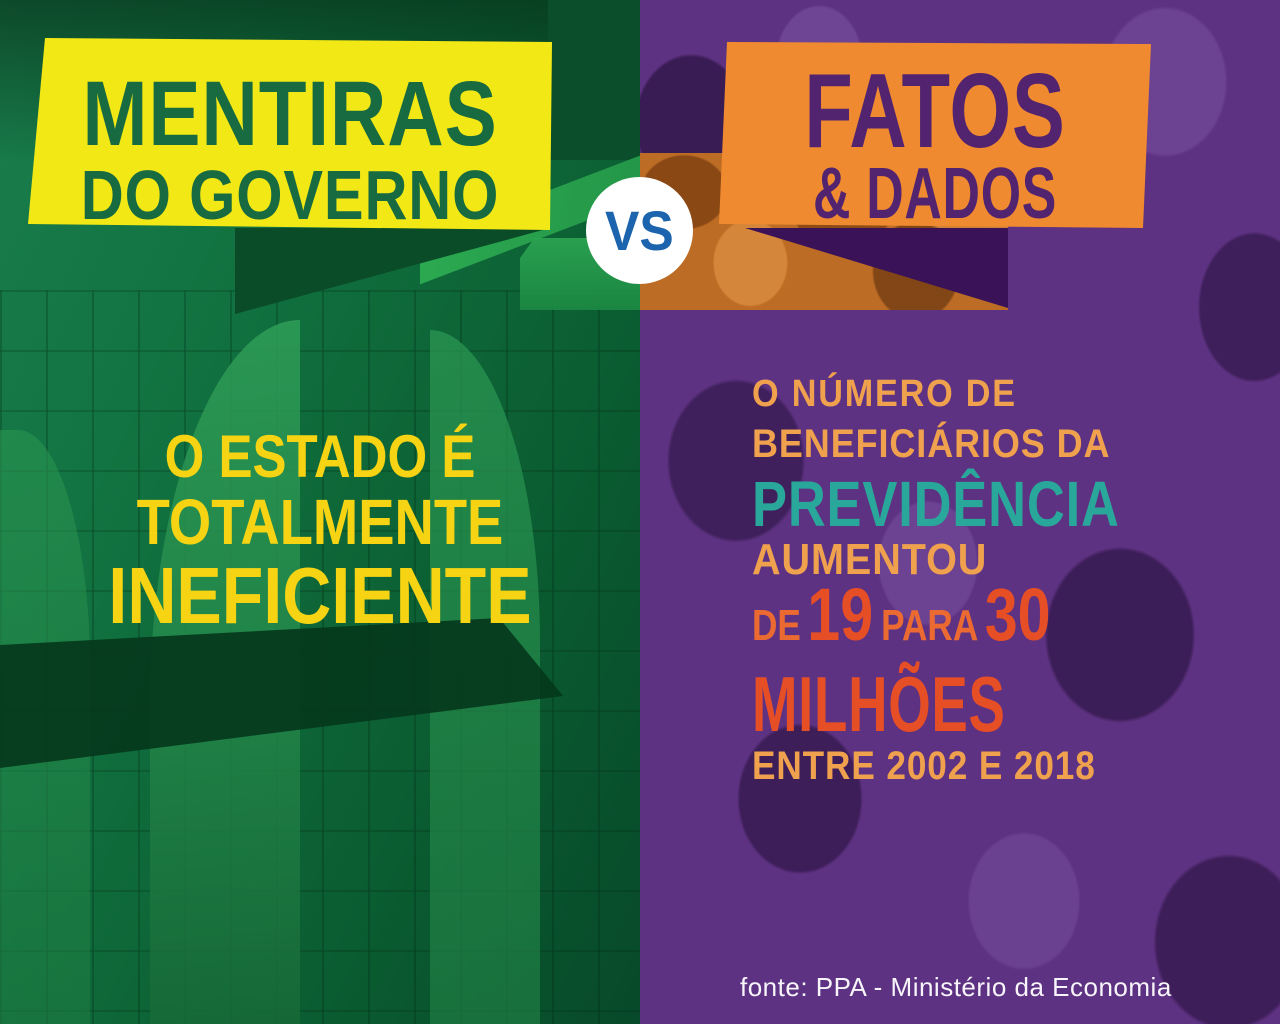 This screenshot has height=1024, width=1280. What do you see at coordinates (776, 625) in the screenshot?
I see `fact-de-label: DE` at bounding box center [776, 625].